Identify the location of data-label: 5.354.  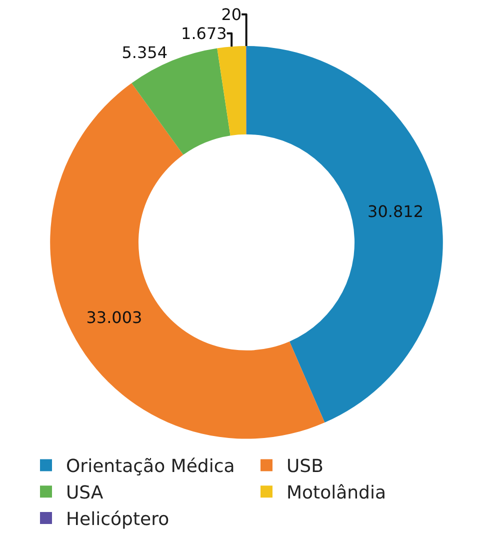
(145, 52).